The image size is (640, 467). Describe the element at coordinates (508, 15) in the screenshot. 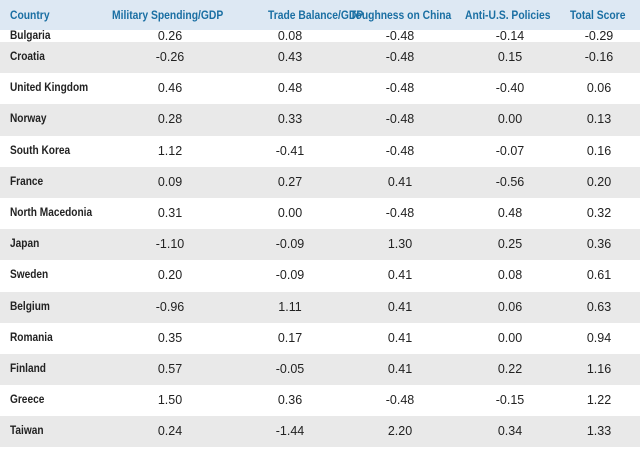

I see `header-anti-us-policies: Anti-U.S. Policies` at that location.